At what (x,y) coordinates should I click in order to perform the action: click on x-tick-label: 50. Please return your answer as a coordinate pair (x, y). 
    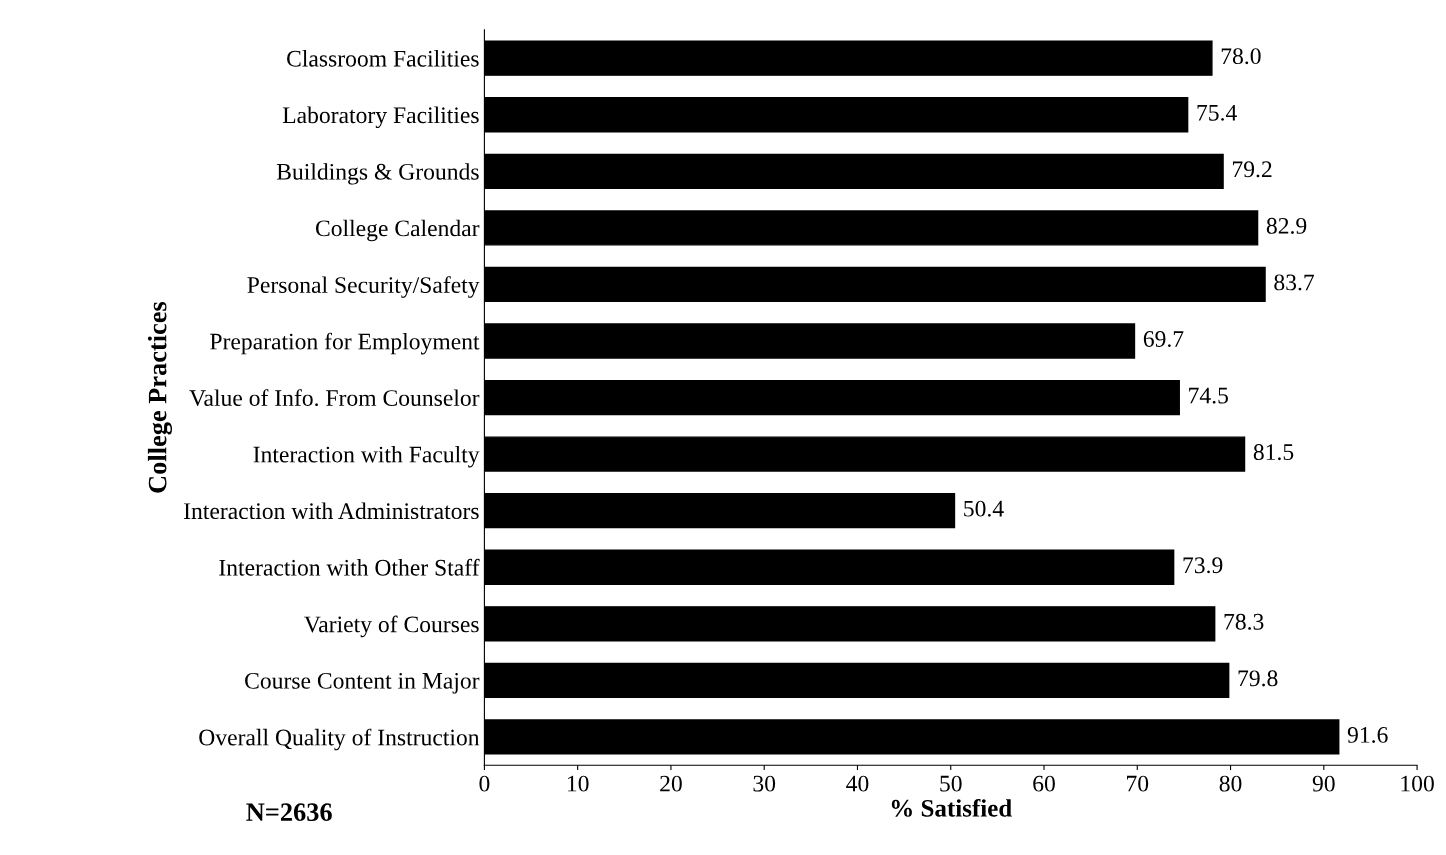
    Looking at the image, I should click on (951, 783).